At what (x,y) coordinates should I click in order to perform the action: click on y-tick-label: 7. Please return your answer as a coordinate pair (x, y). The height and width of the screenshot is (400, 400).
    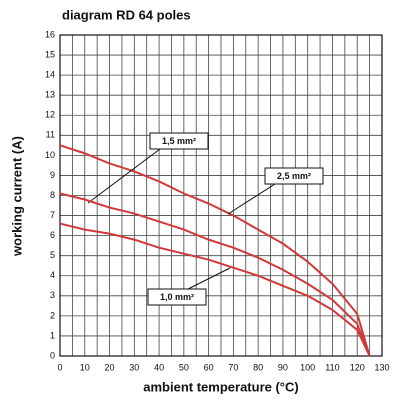
    Looking at the image, I should click on (52, 215).